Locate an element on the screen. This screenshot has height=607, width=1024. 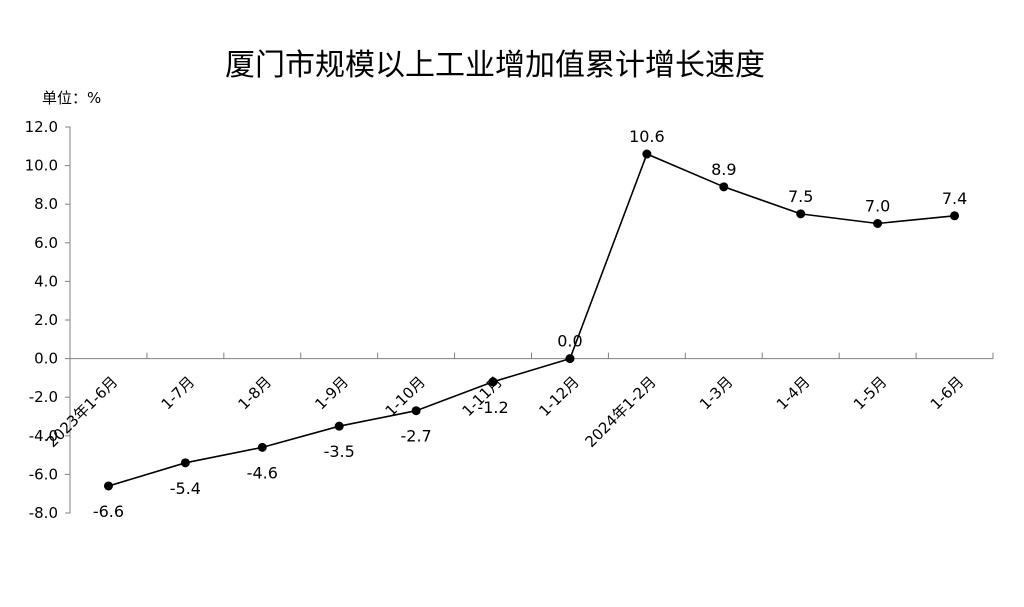
x-tick-label: 1-6月 is located at coordinates (947, 393).